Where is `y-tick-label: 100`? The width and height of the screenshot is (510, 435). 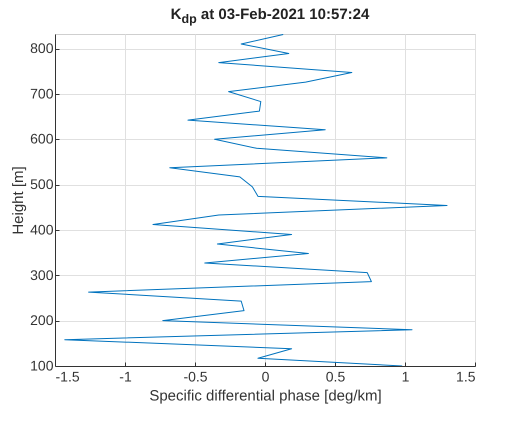 y-tick-label: 100 is located at coordinates (42, 366).